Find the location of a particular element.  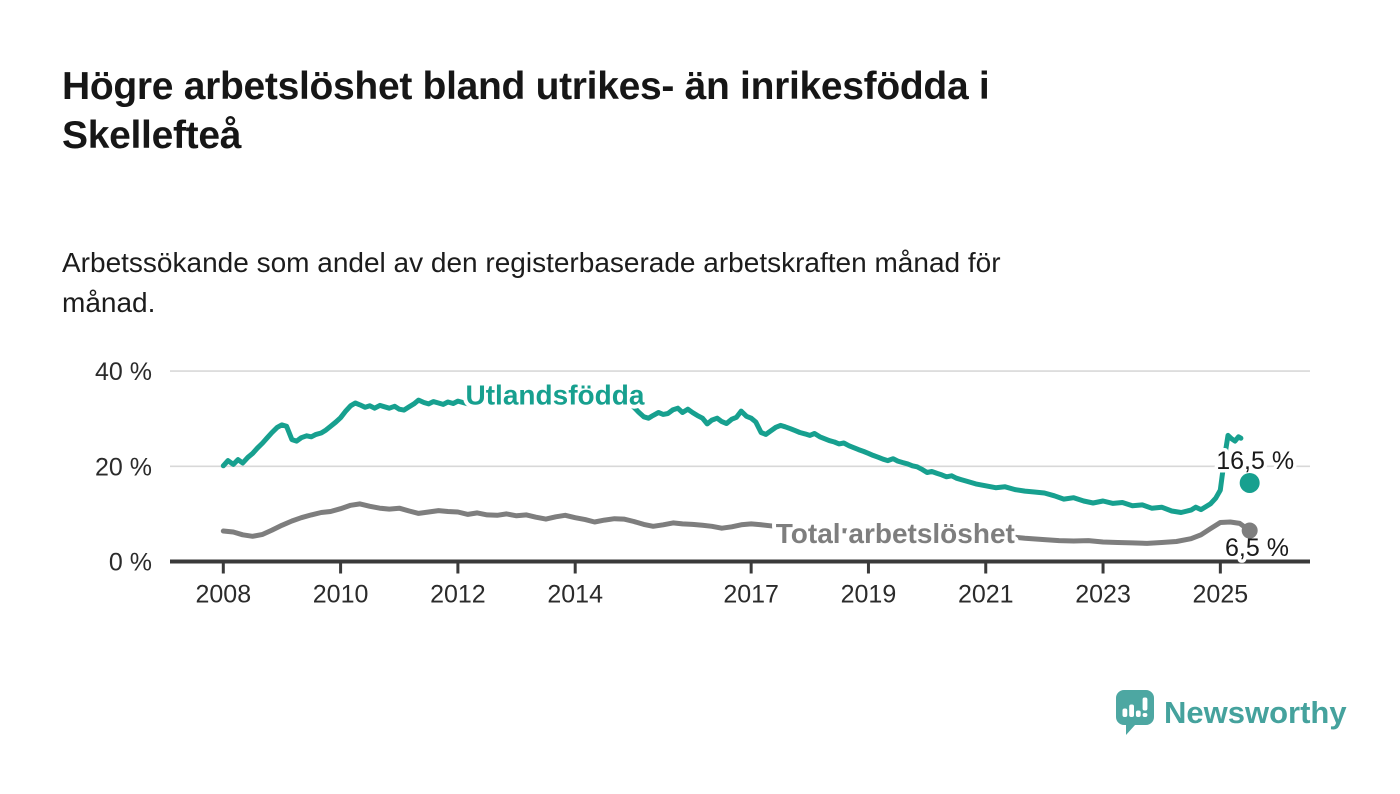

y-axis-label-20: 20 % is located at coordinates (123, 467).